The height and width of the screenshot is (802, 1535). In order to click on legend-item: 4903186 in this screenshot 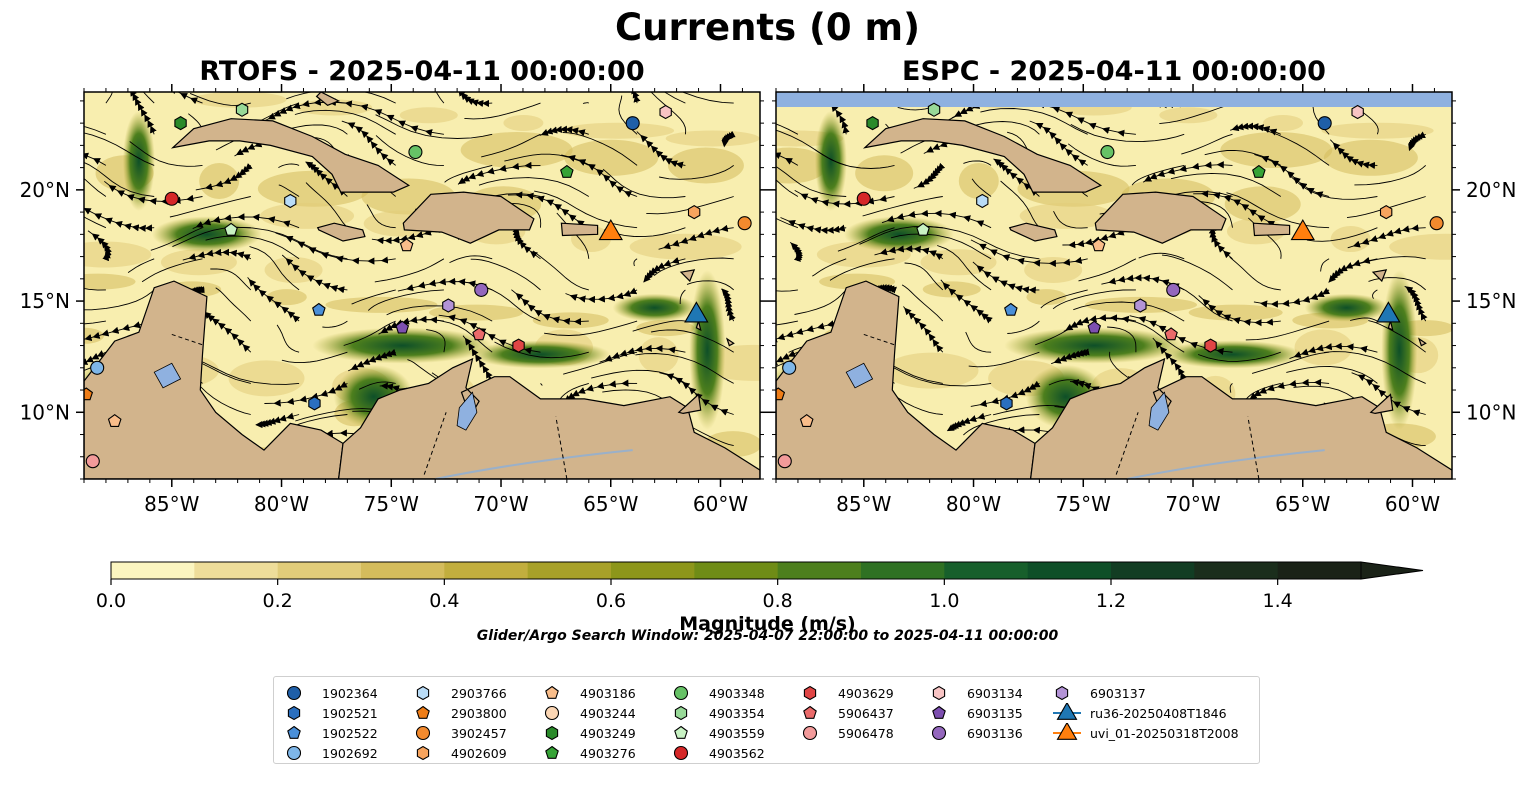, I will do `click(589, 693)`.